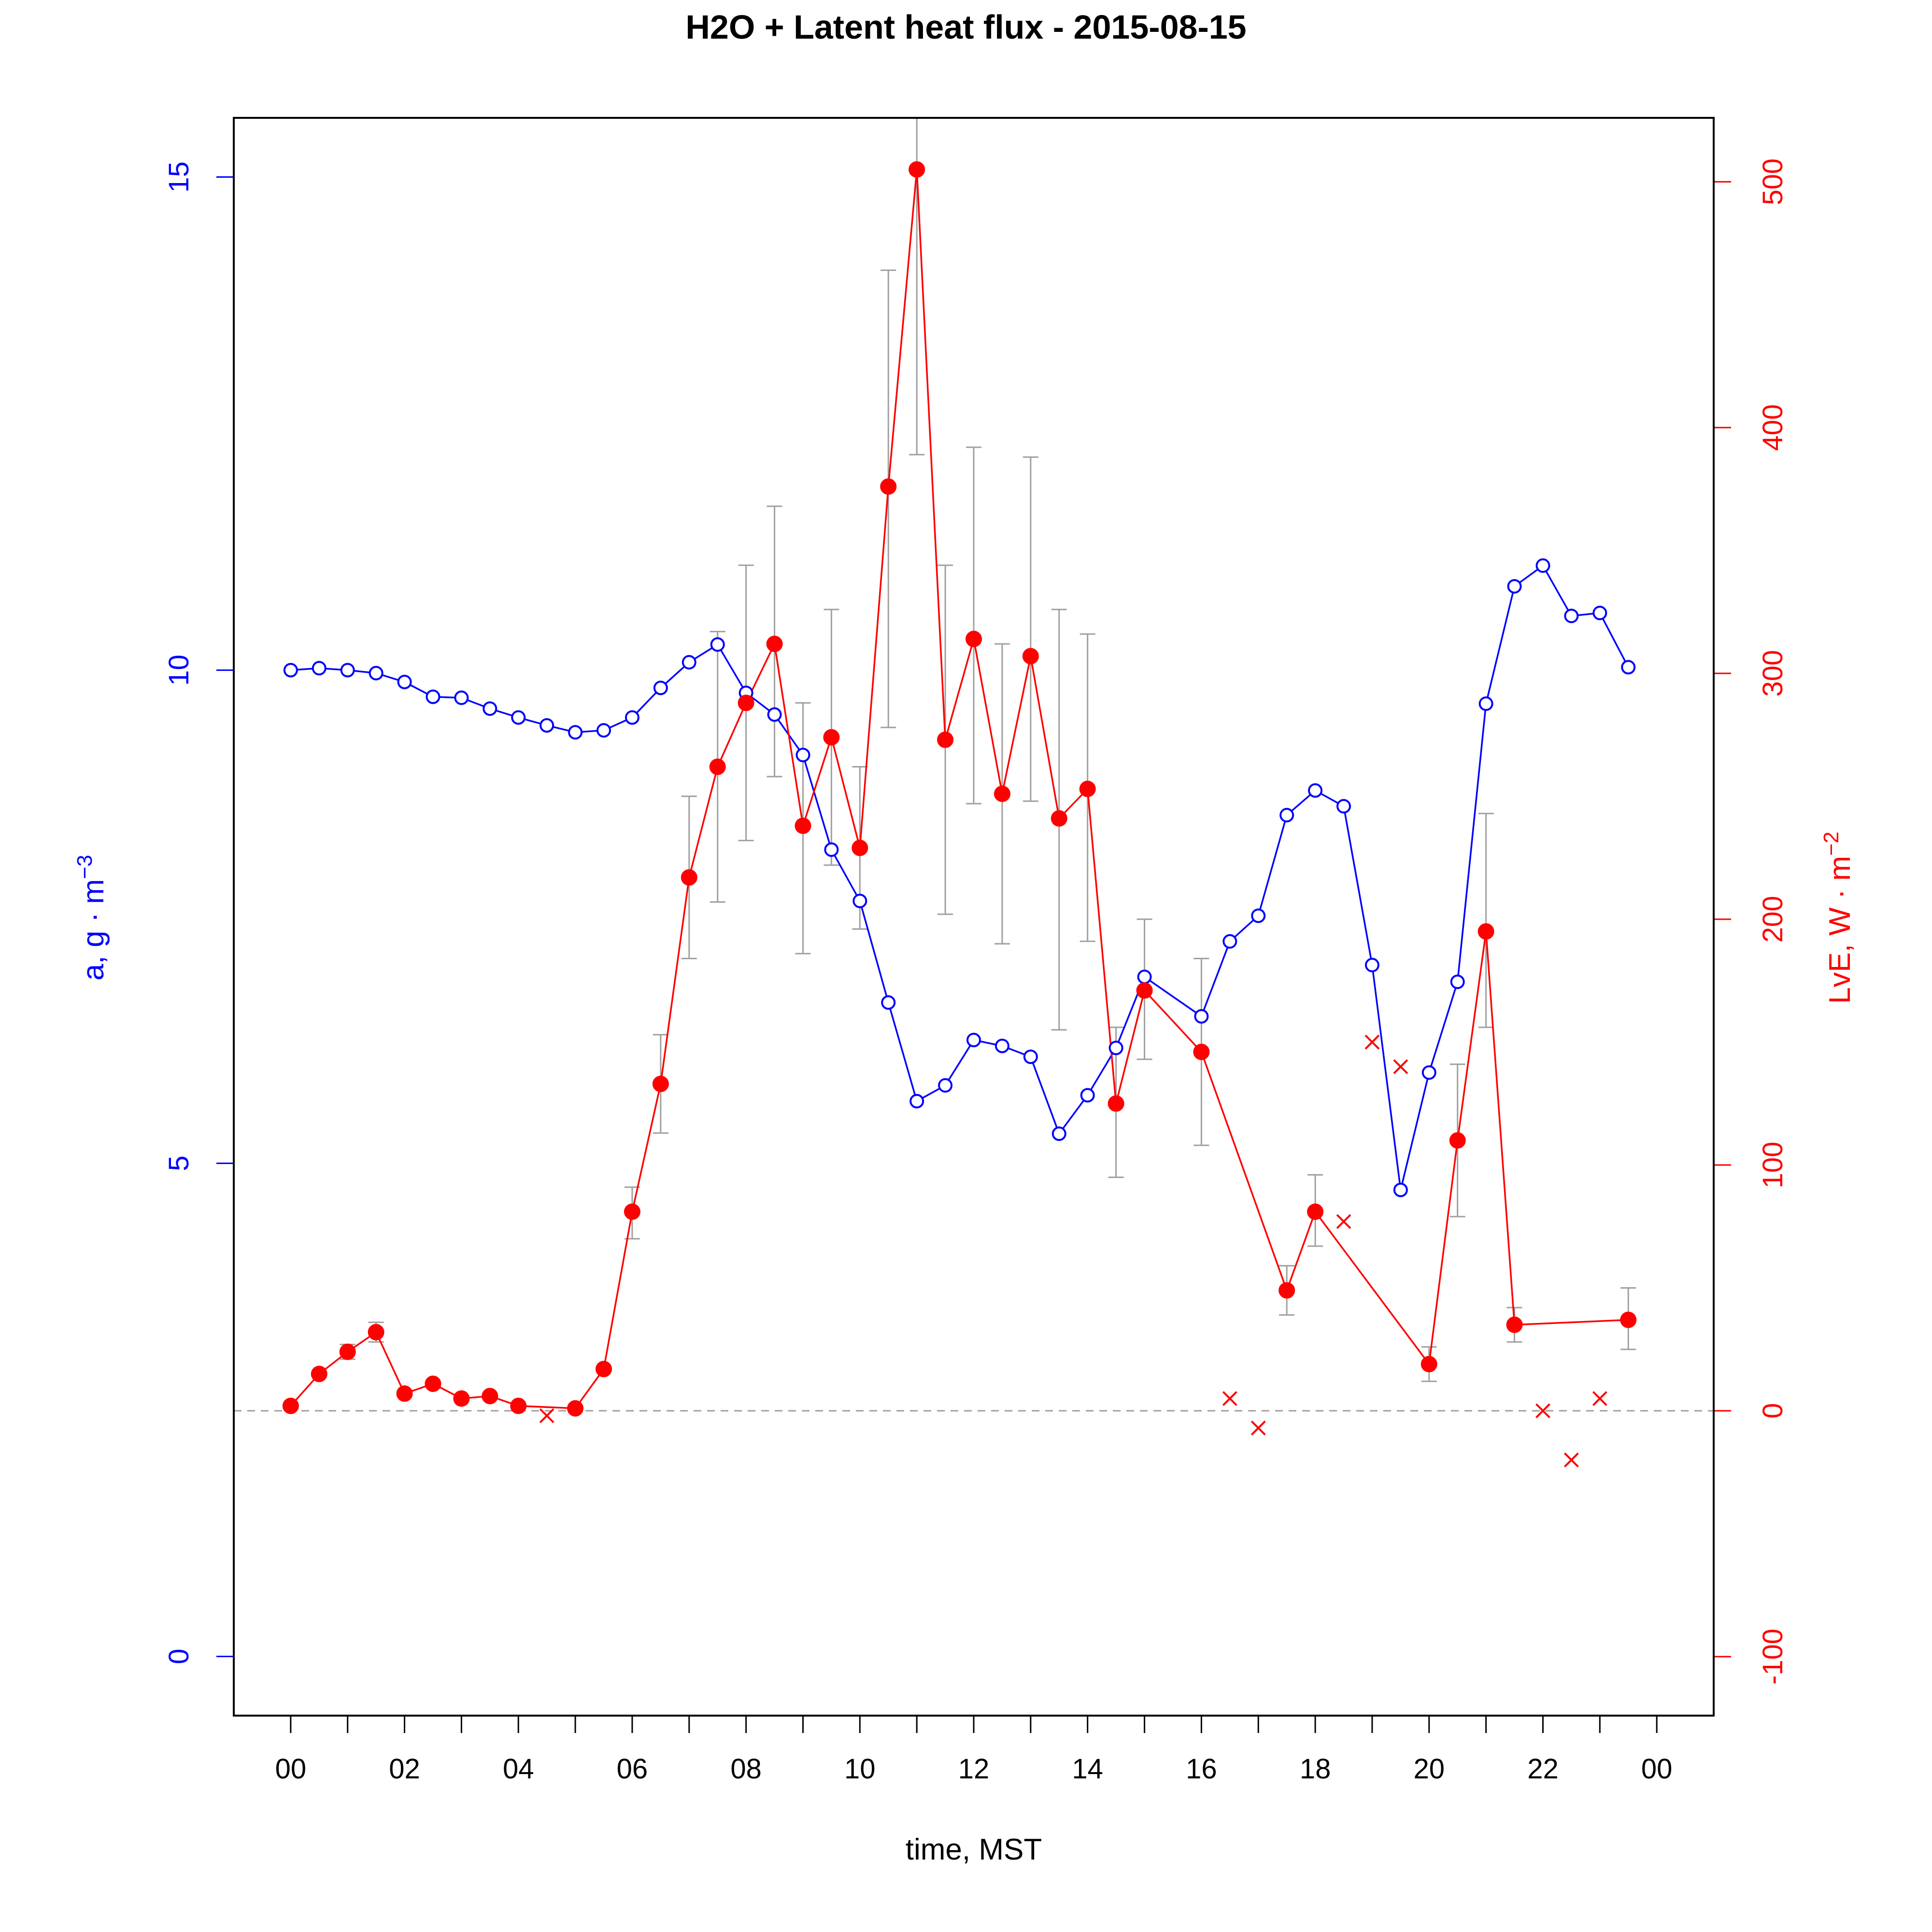  What do you see at coordinates (93, 929) in the screenshot?
I see `y-axis-left-label-text: a, g · m` at bounding box center [93, 929].